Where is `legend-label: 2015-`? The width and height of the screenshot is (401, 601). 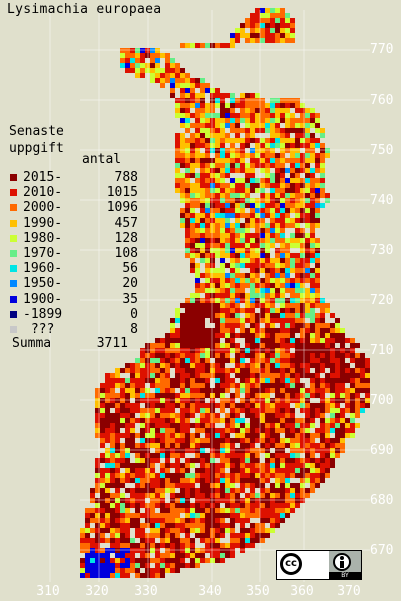 legend-label: 2015- is located at coordinates (43, 177).